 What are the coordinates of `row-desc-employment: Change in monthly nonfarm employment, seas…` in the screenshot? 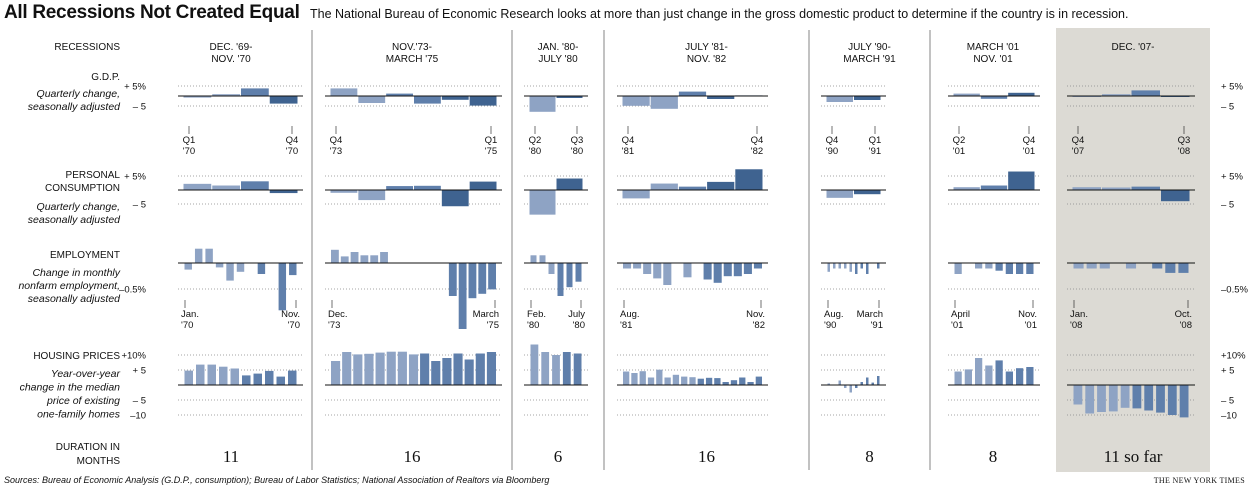 It's located at (69, 286).